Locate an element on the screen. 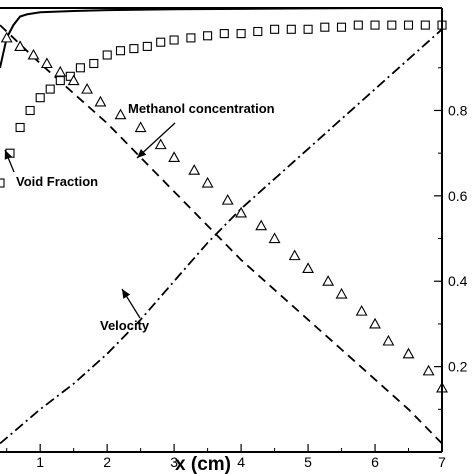 This screenshot has width=474, height=474. annotation-label-0: Methanol concentration is located at coordinates (201, 108).